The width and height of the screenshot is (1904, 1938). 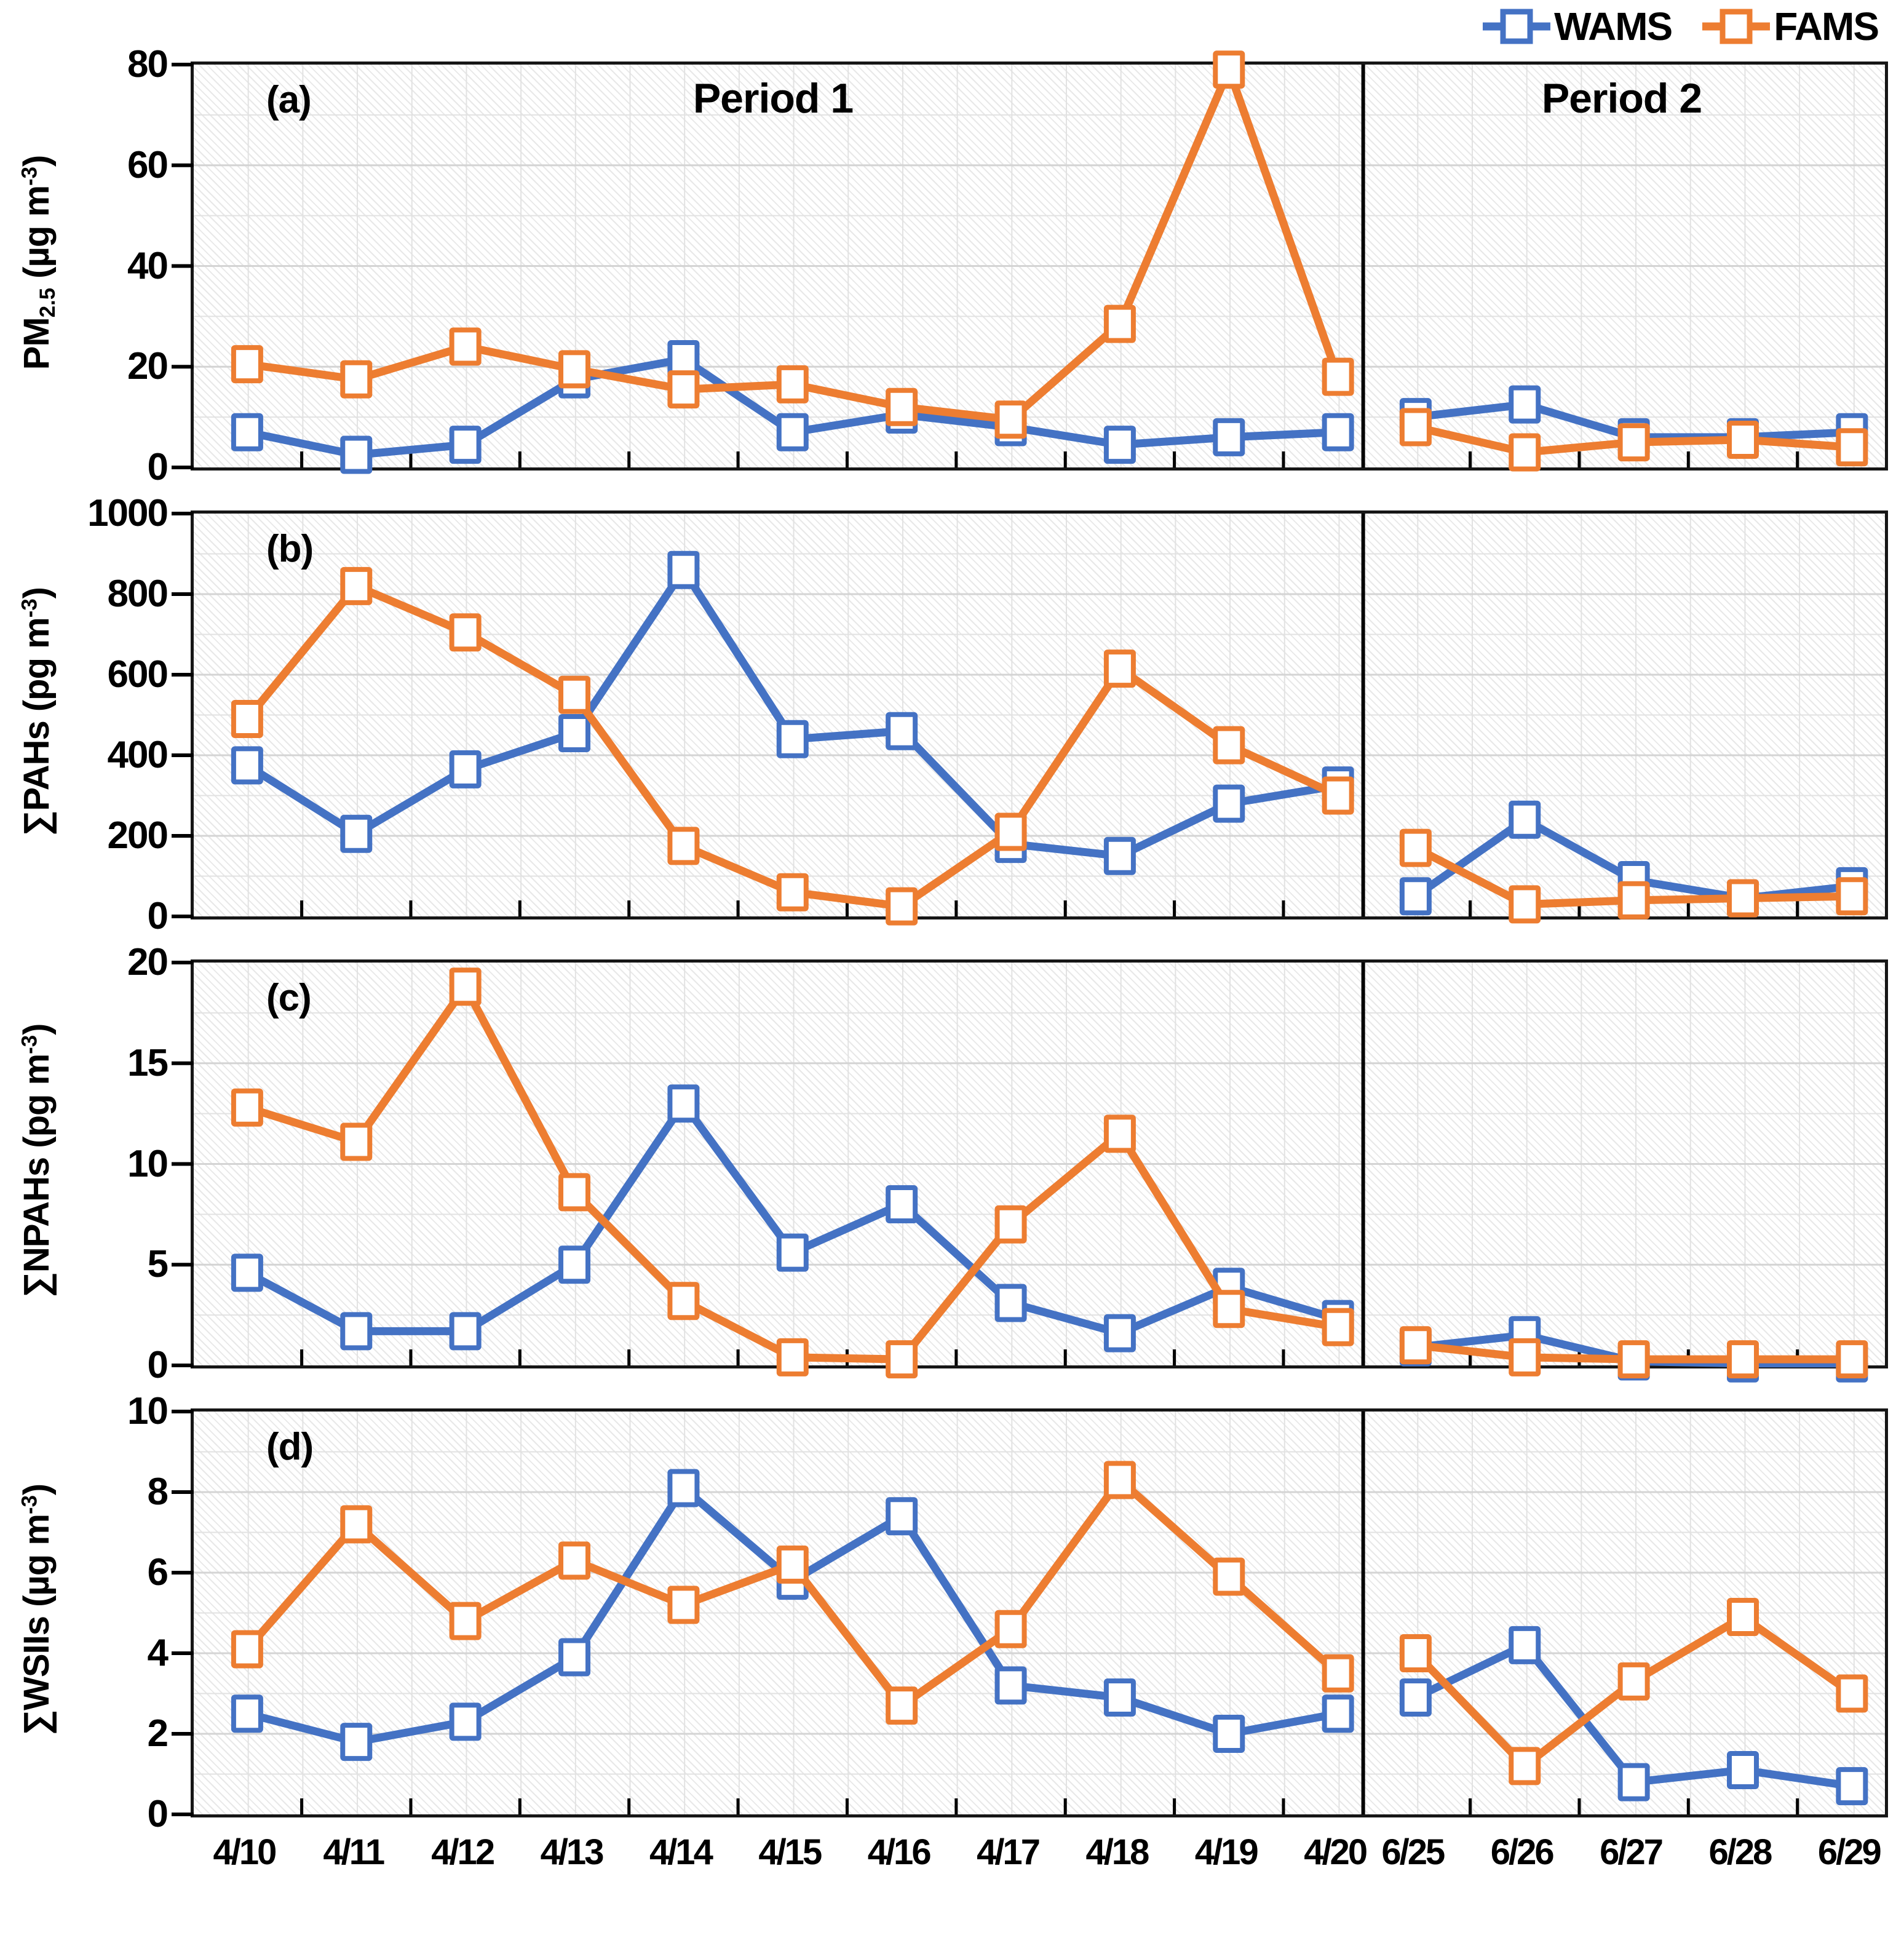 I want to click on y-tick-label: 8, so click(x=158, y=1492).